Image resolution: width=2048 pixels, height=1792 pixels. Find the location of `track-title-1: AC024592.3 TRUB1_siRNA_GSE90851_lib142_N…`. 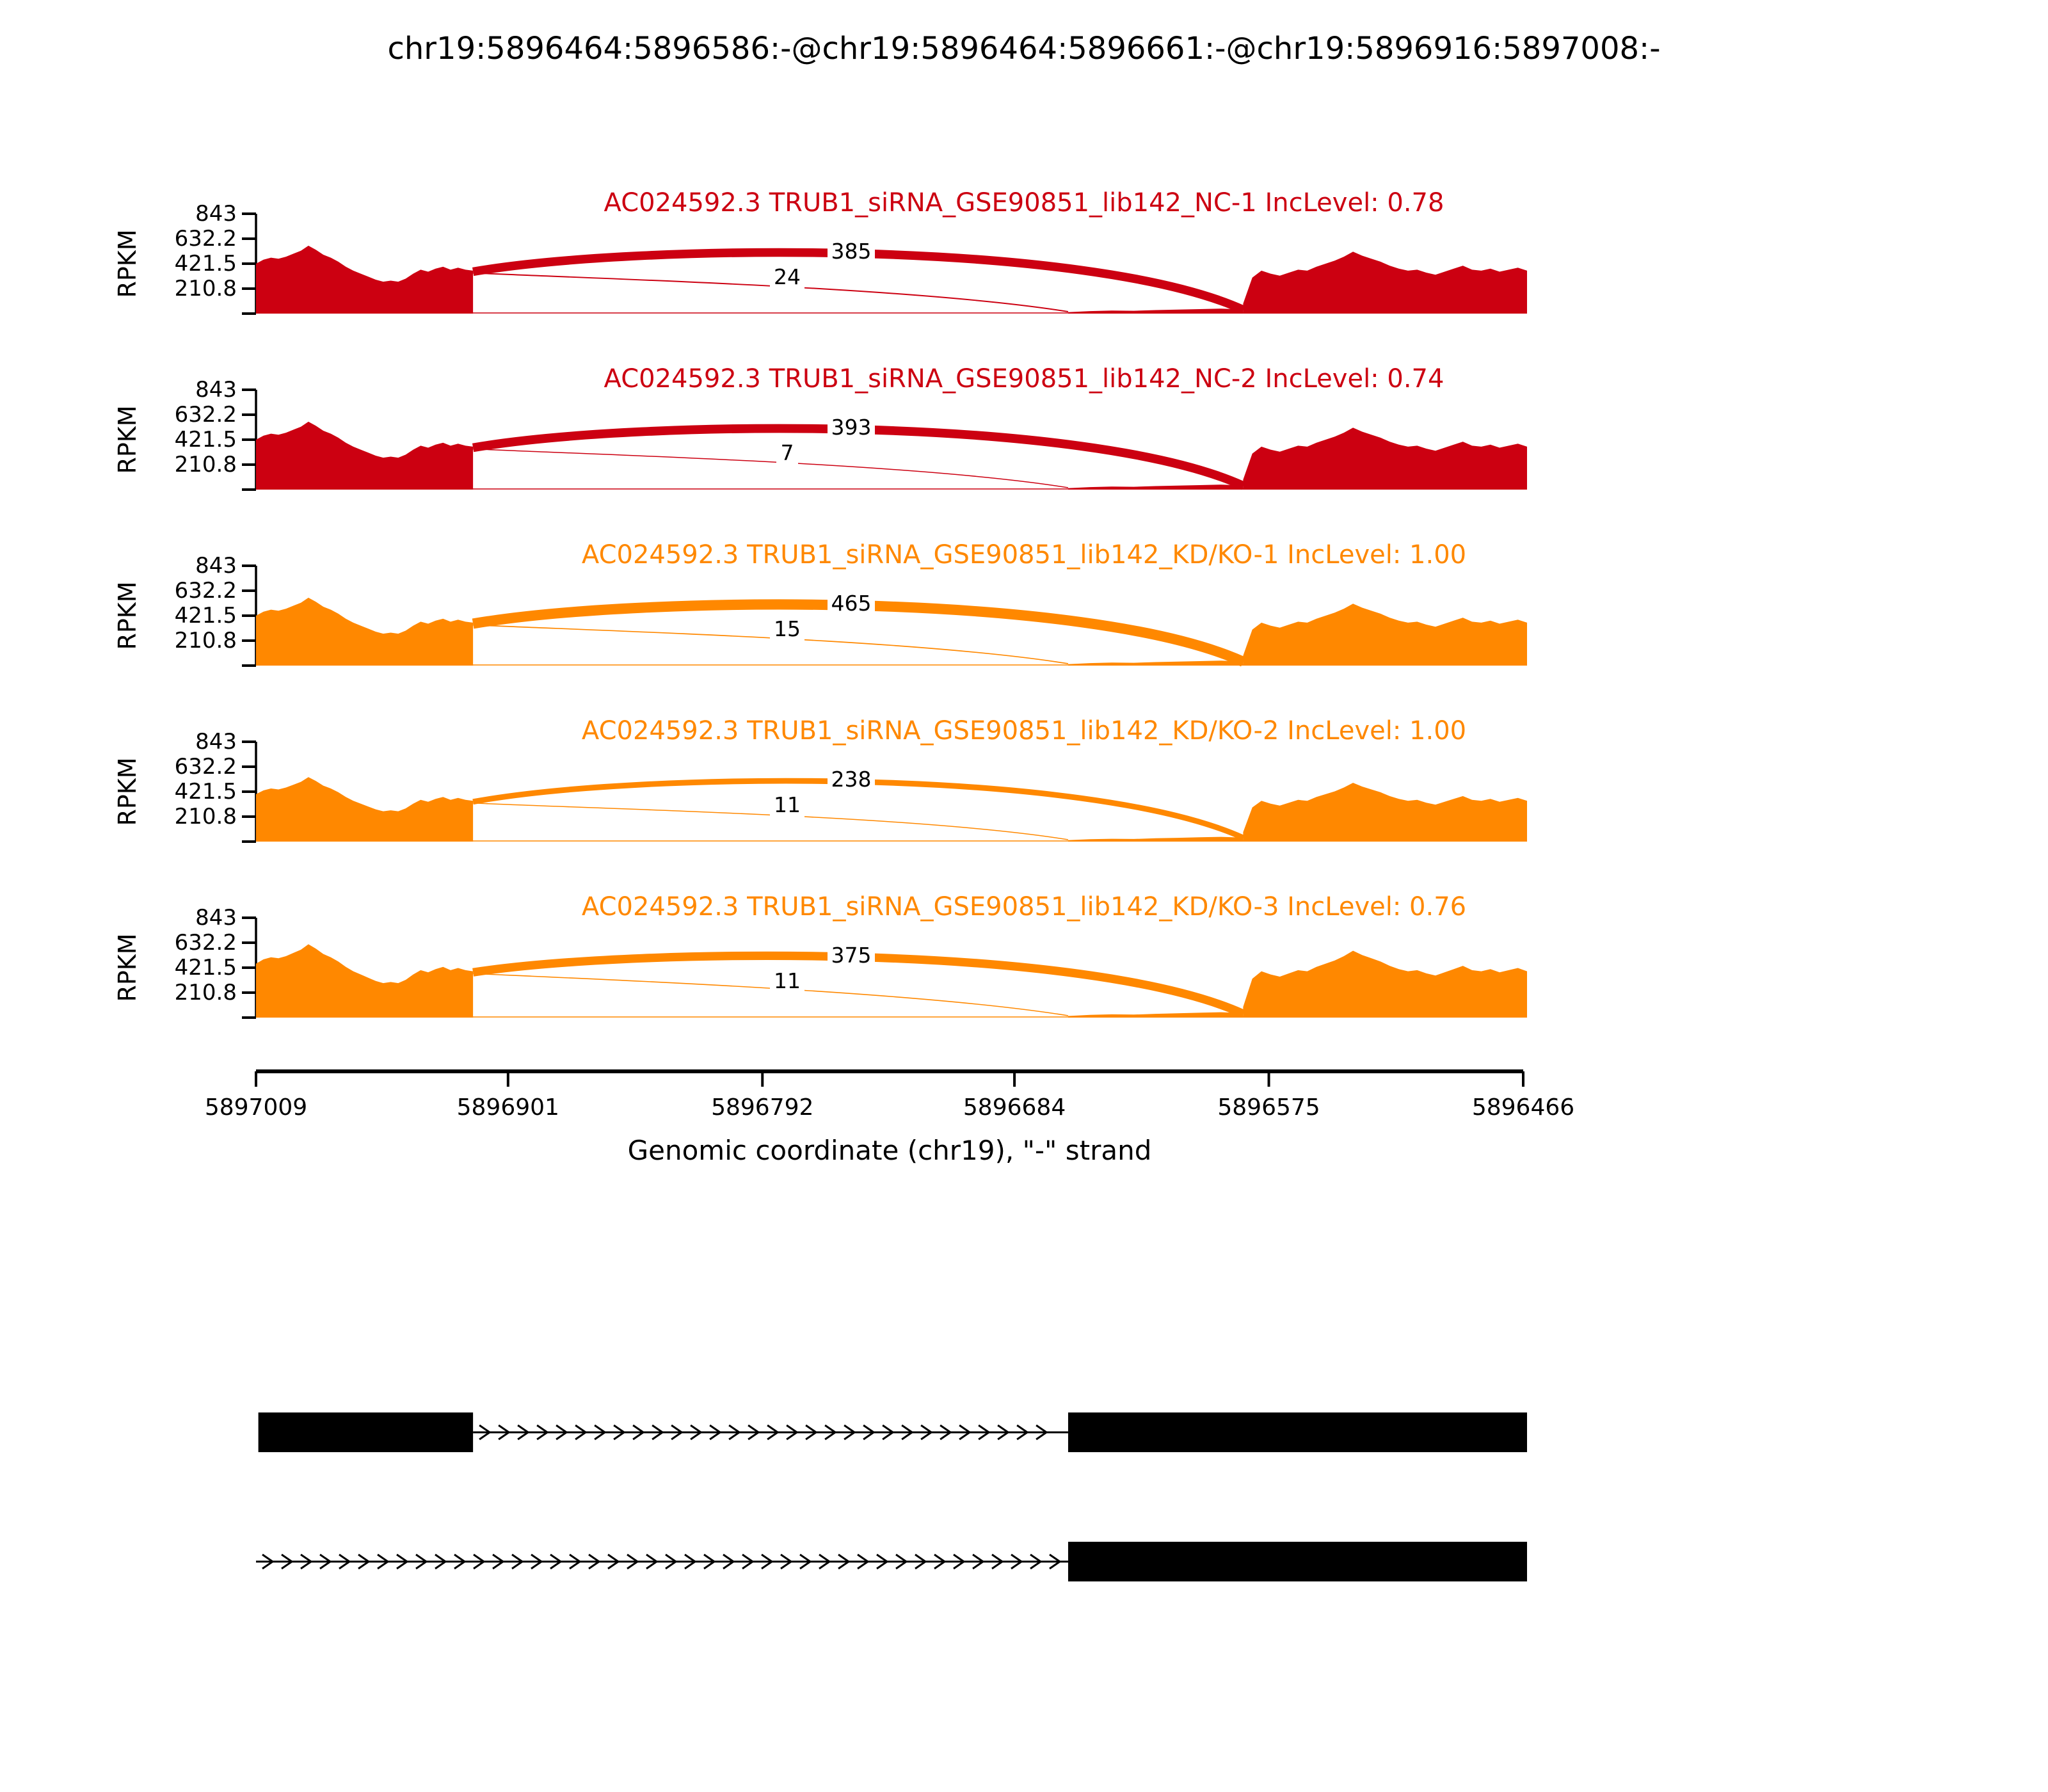

track-title-1: AC024592.3 TRUB1_siRNA_GSE90851_lib142_N… is located at coordinates (1024, 203).